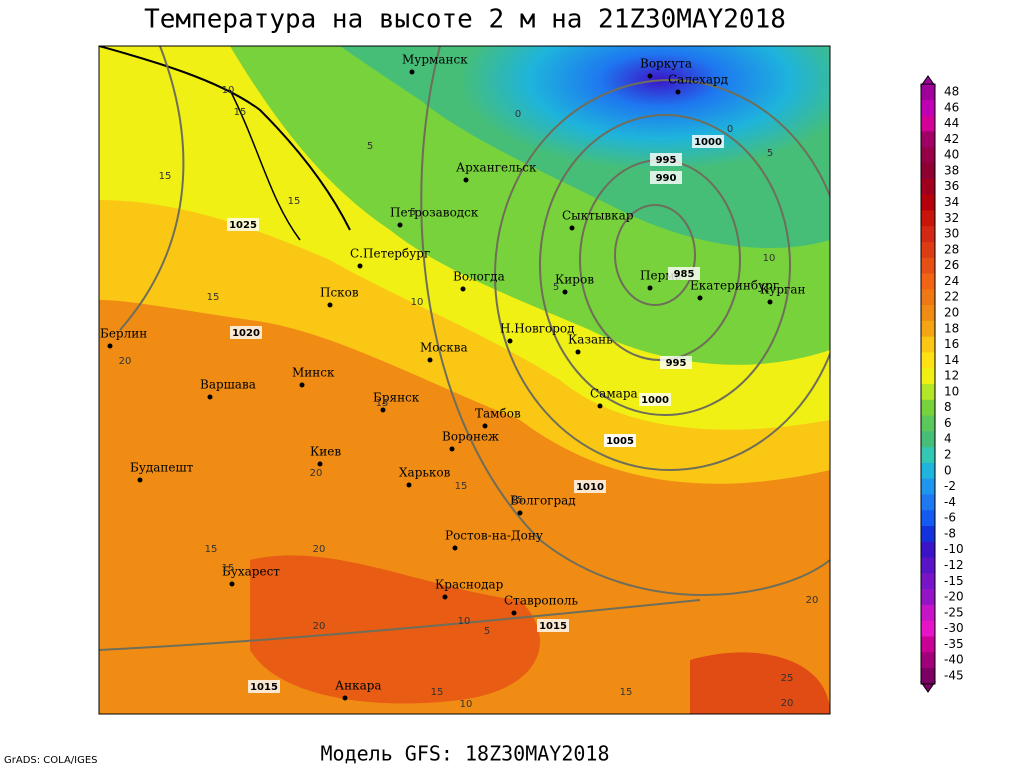 Image resolution: width=1024 pixels, height=772 pixels. Describe the element at coordinates (246, 333) in the screenshot. I see `isobar-label: 1020` at that location.